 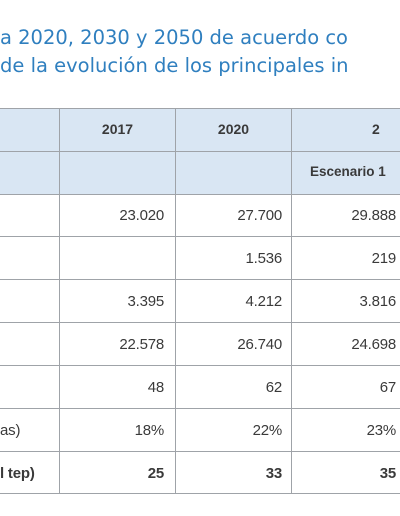 What do you see at coordinates (174, 37) in the screenshot?
I see `title-line-1: a 2020, 2030 y 2050 de acuerdo co` at bounding box center [174, 37].